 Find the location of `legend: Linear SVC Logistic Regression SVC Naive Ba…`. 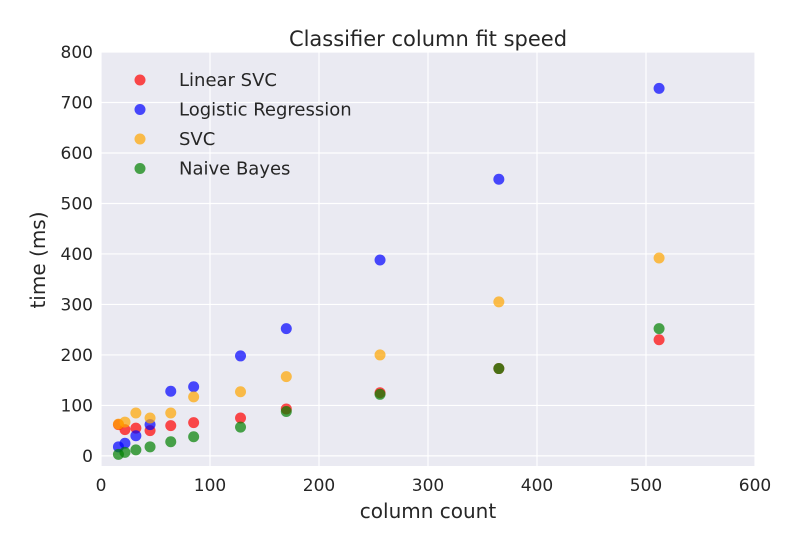

legend: Linear SVC Logistic Regression SVC Naive Ba… is located at coordinates (243, 125).